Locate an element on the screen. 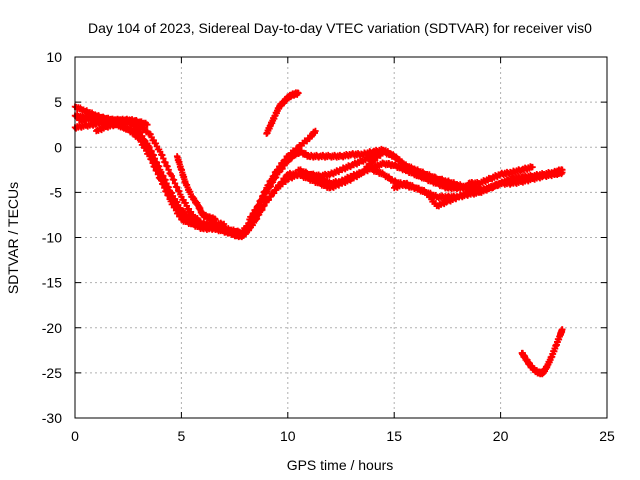  y-tick-label: -25 is located at coordinates (52, 373).